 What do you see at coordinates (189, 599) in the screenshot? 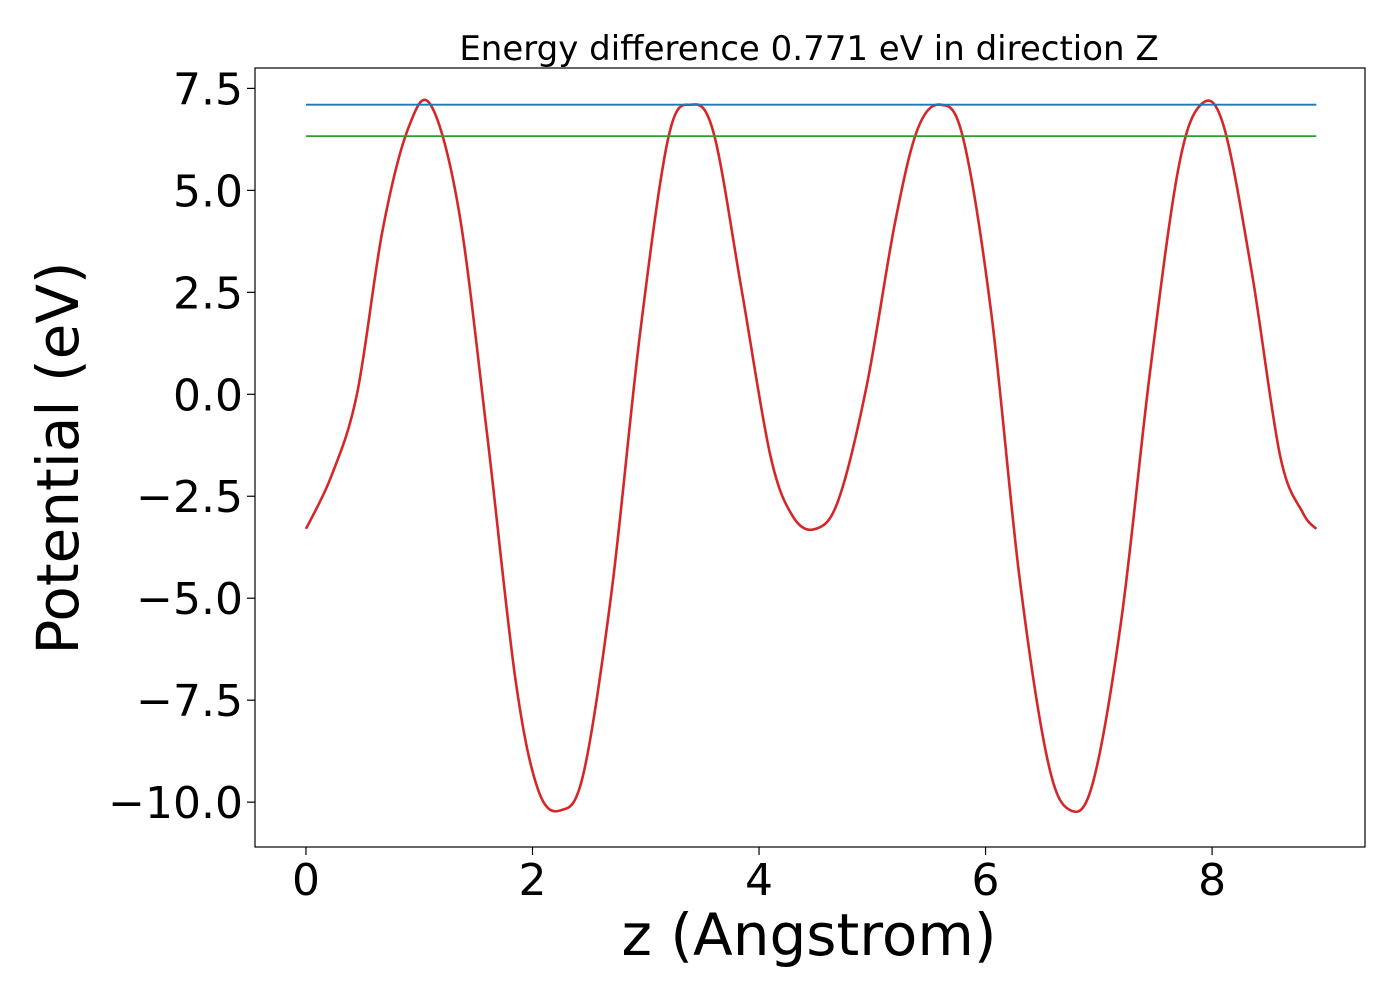
I see `y-tick-label: −5.0` at bounding box center [189, 599].